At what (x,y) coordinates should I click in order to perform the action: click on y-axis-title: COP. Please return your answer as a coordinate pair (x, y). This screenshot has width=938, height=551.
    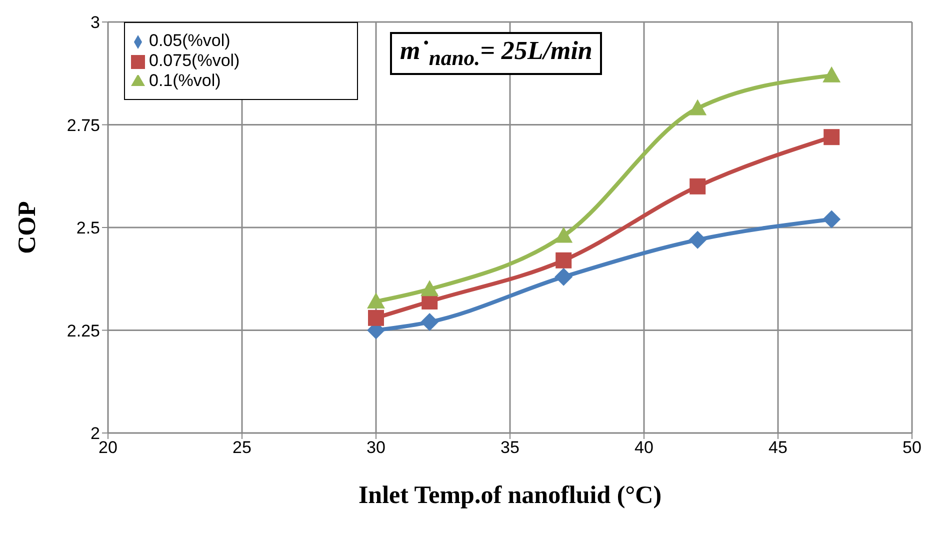
    Looking at the image, I should click on (27, 227).